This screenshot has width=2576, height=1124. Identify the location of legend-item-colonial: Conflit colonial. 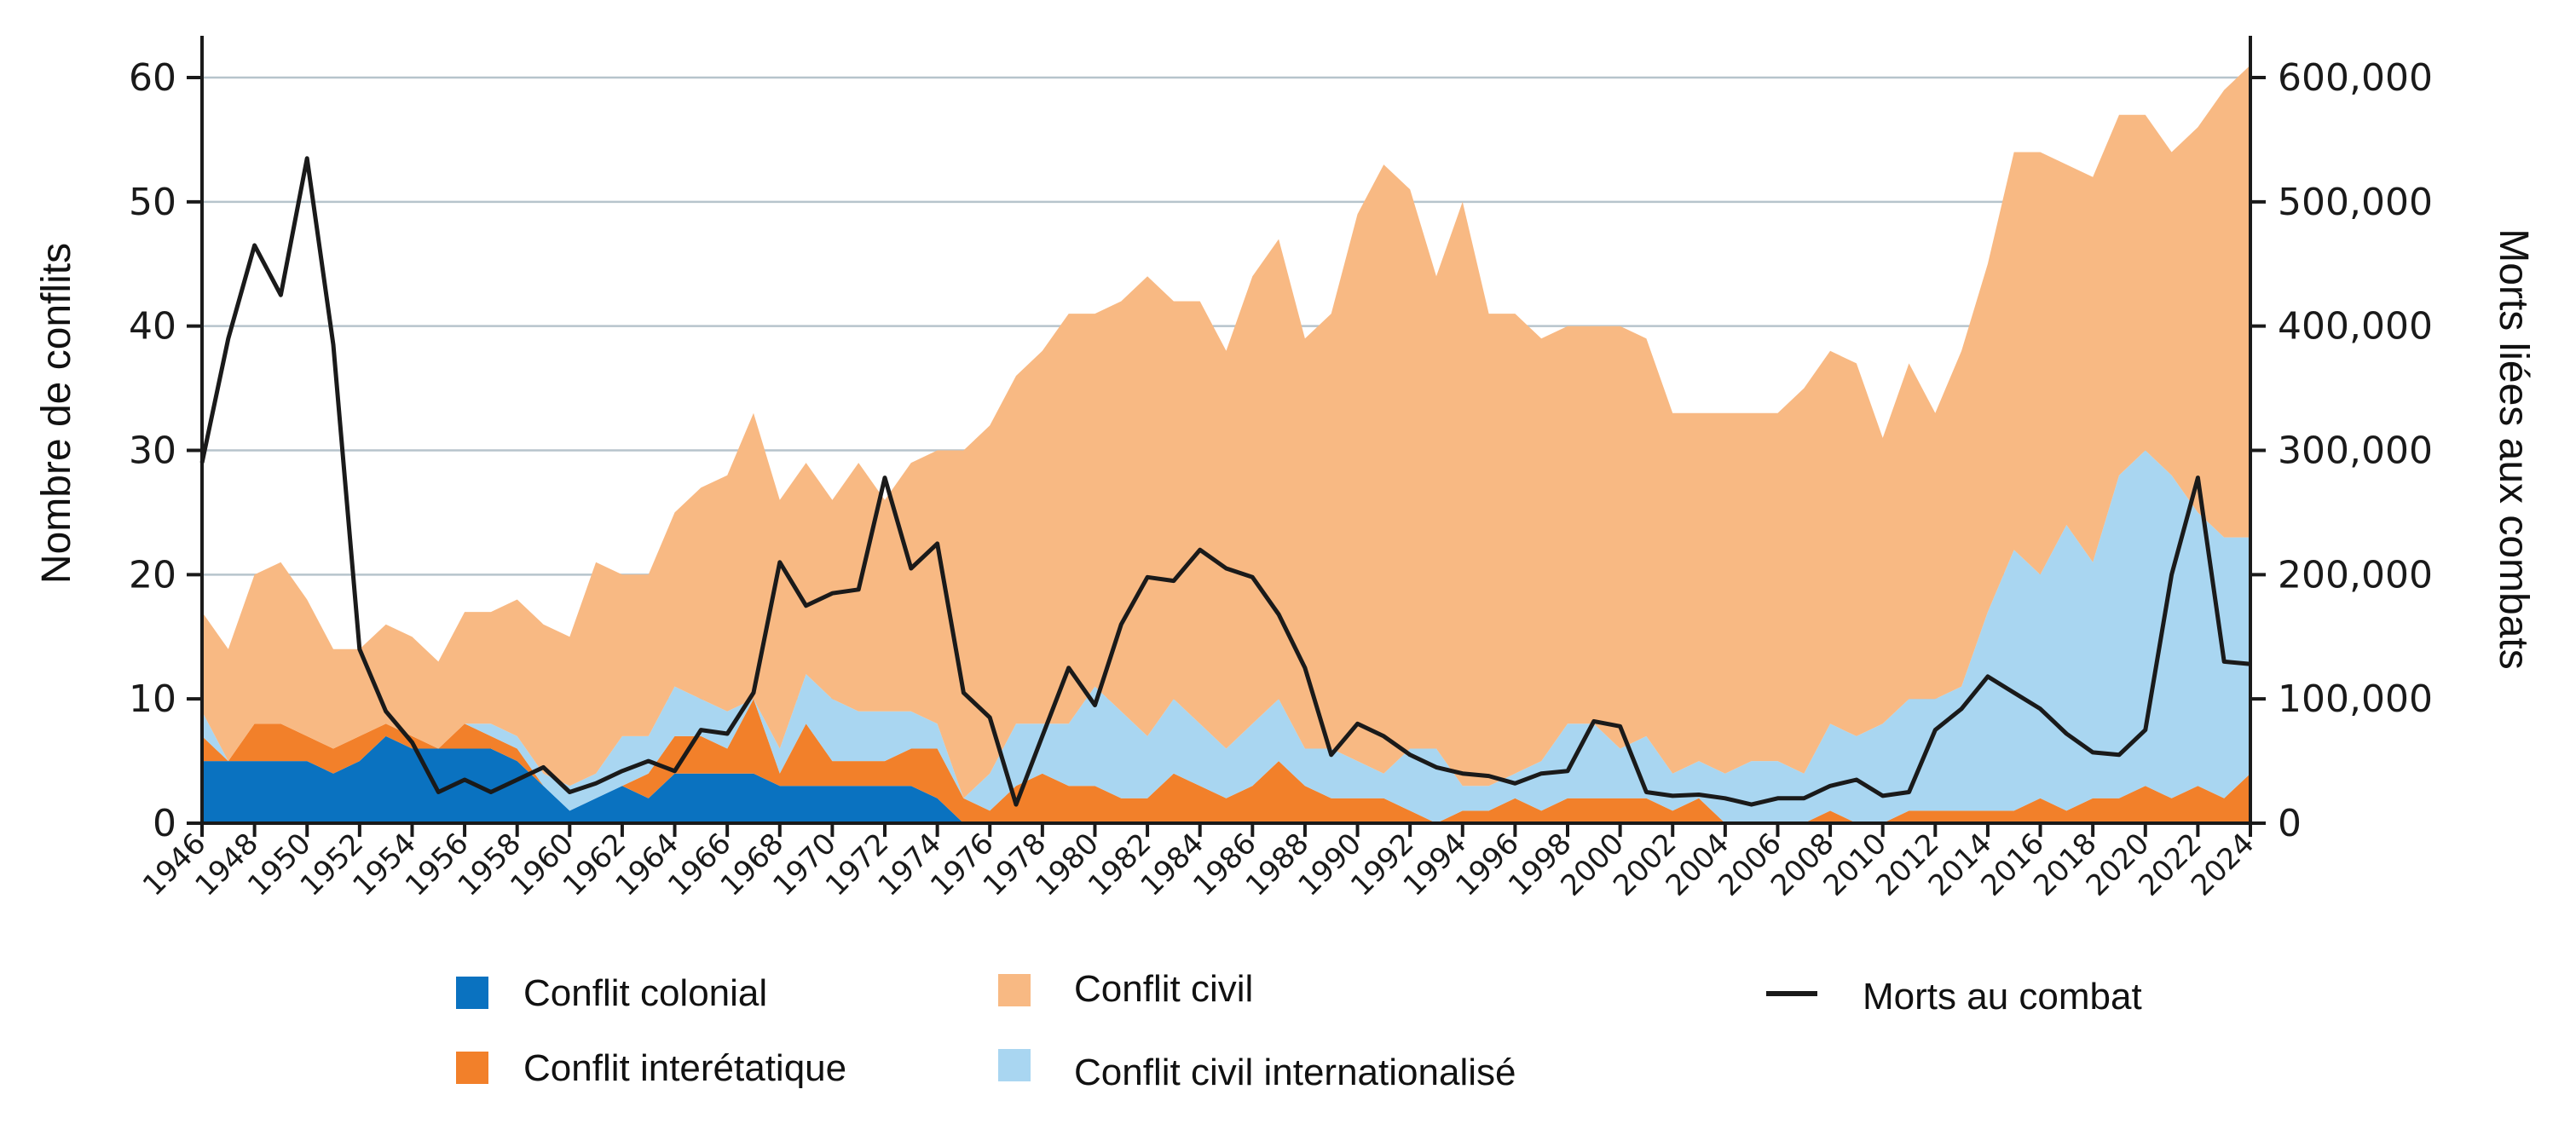
(611, 993).